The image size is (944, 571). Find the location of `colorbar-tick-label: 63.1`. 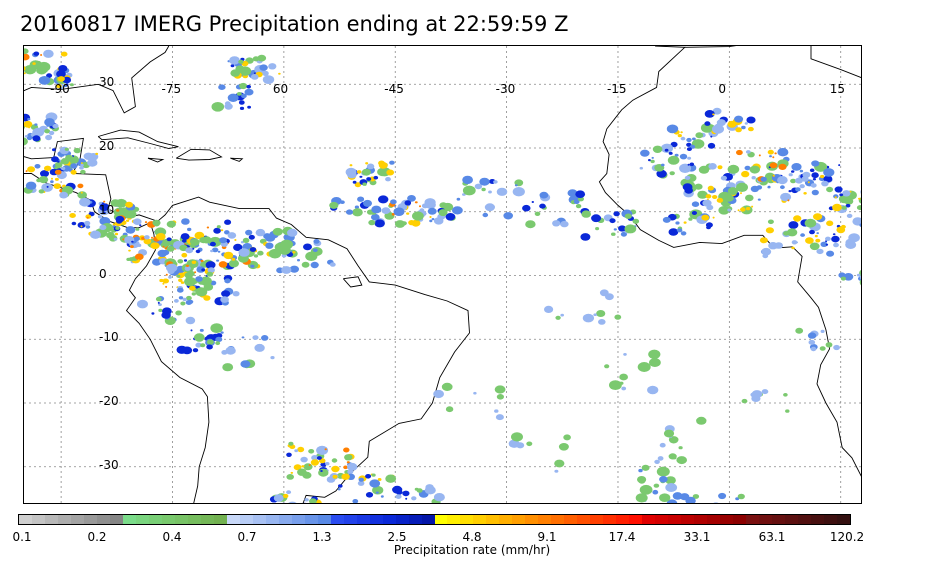

colorbar-tick-label: 63.1 is located at coordinates (772, 537).